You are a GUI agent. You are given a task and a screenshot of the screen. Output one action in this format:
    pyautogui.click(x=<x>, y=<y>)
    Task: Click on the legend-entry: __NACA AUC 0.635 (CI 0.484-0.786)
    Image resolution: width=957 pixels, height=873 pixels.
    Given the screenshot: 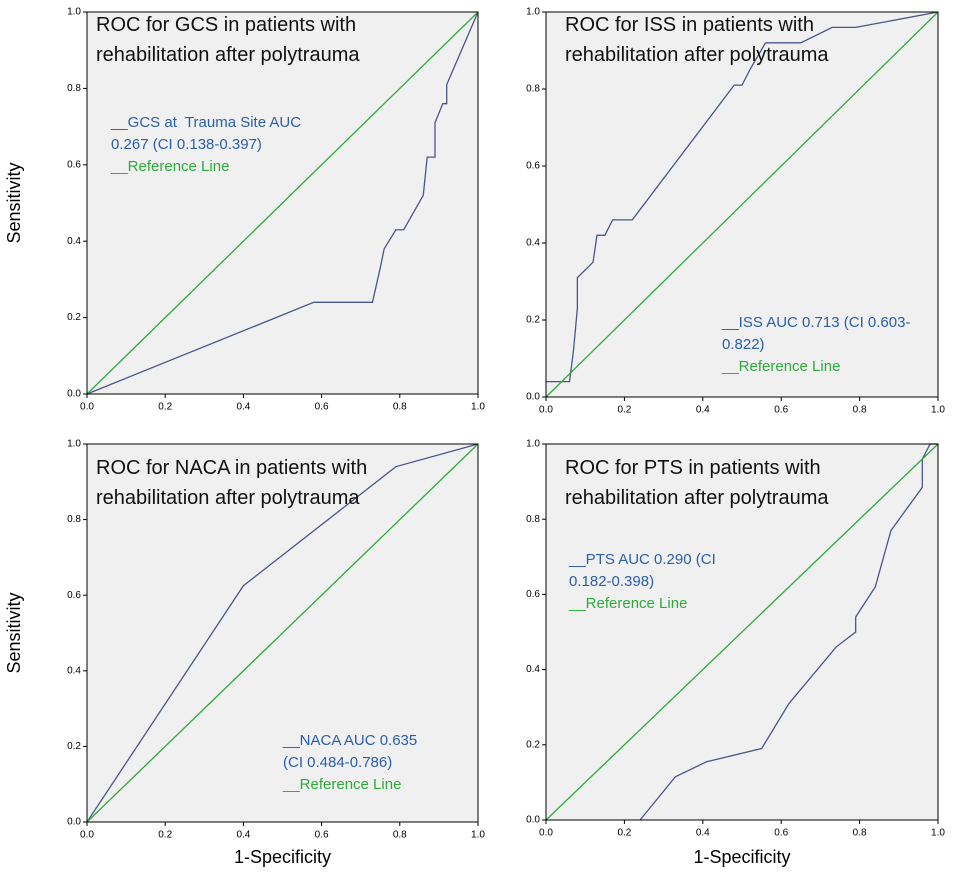 What is the action you would take?
    pyautogui.click(x=352, y=751)
    